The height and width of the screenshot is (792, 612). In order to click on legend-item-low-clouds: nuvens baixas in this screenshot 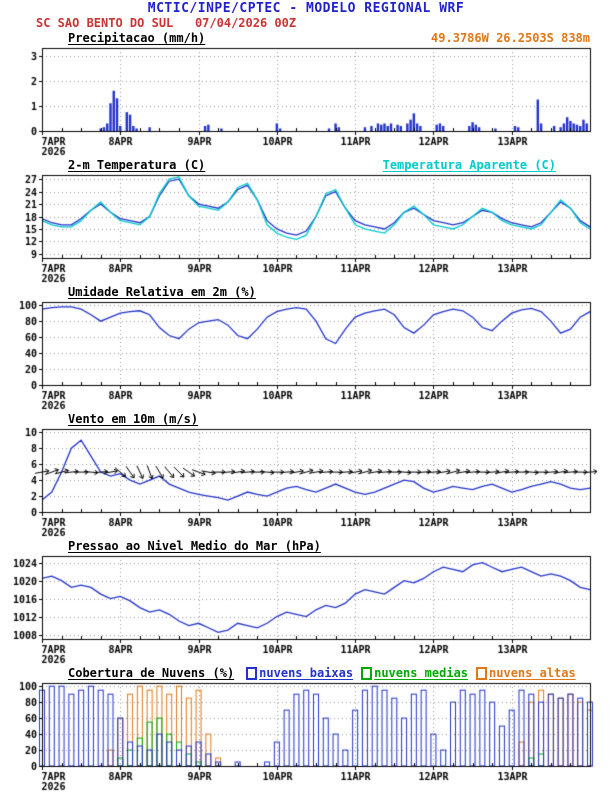, I will do `click(299, 673)`.